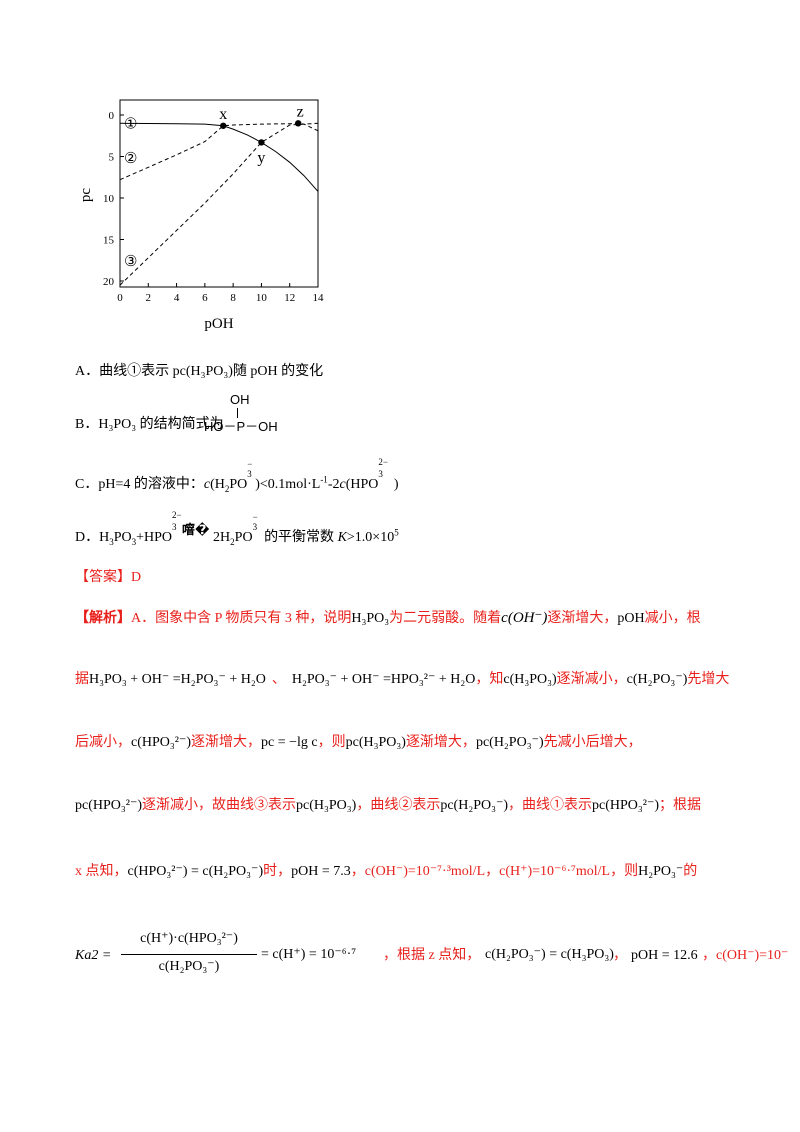 This screenshot has height=1132, width=800. What do you see at coordinates (626, 805) in the screenshot?
I see `l4g: pc(HPO₃²⁻)` at bounding box center [626, 805].